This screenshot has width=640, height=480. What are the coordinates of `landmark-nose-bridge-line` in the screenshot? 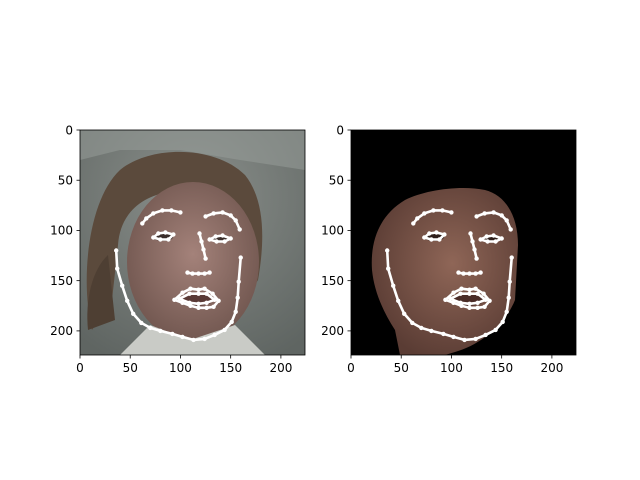 It's located at (202, 246).